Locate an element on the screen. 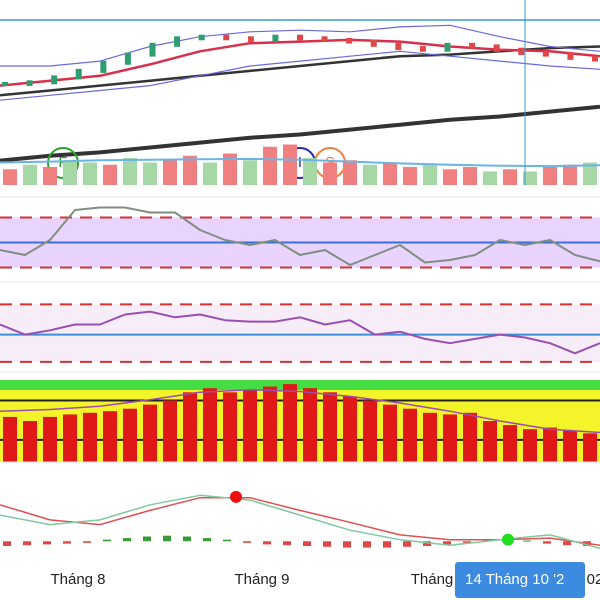 The width and height of the screenshot is (600, 600). x-tick-label: Tháng 8 is located at coordinates (77, 579).